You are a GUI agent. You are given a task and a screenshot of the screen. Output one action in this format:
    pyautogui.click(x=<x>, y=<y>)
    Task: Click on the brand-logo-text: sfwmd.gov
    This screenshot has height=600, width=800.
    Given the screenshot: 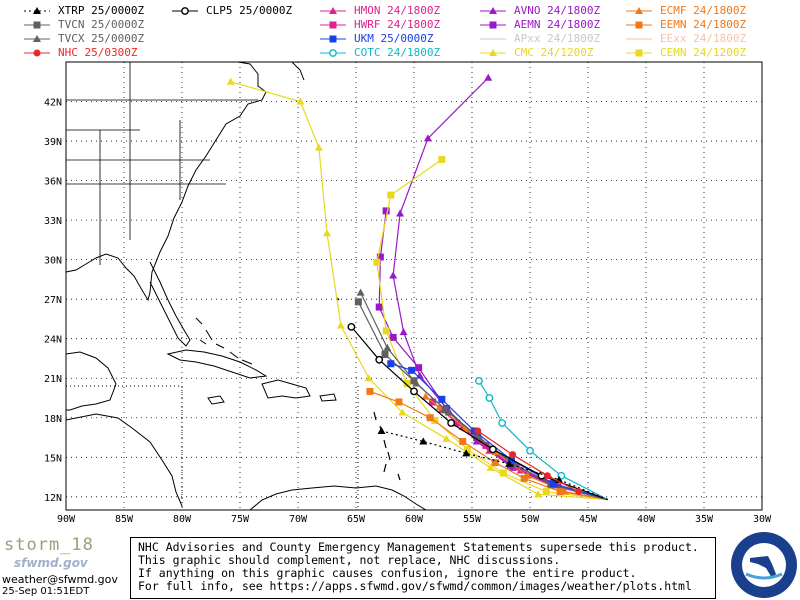 What is the action you would take?
    pyautogui.click(x=51, y=563)
    